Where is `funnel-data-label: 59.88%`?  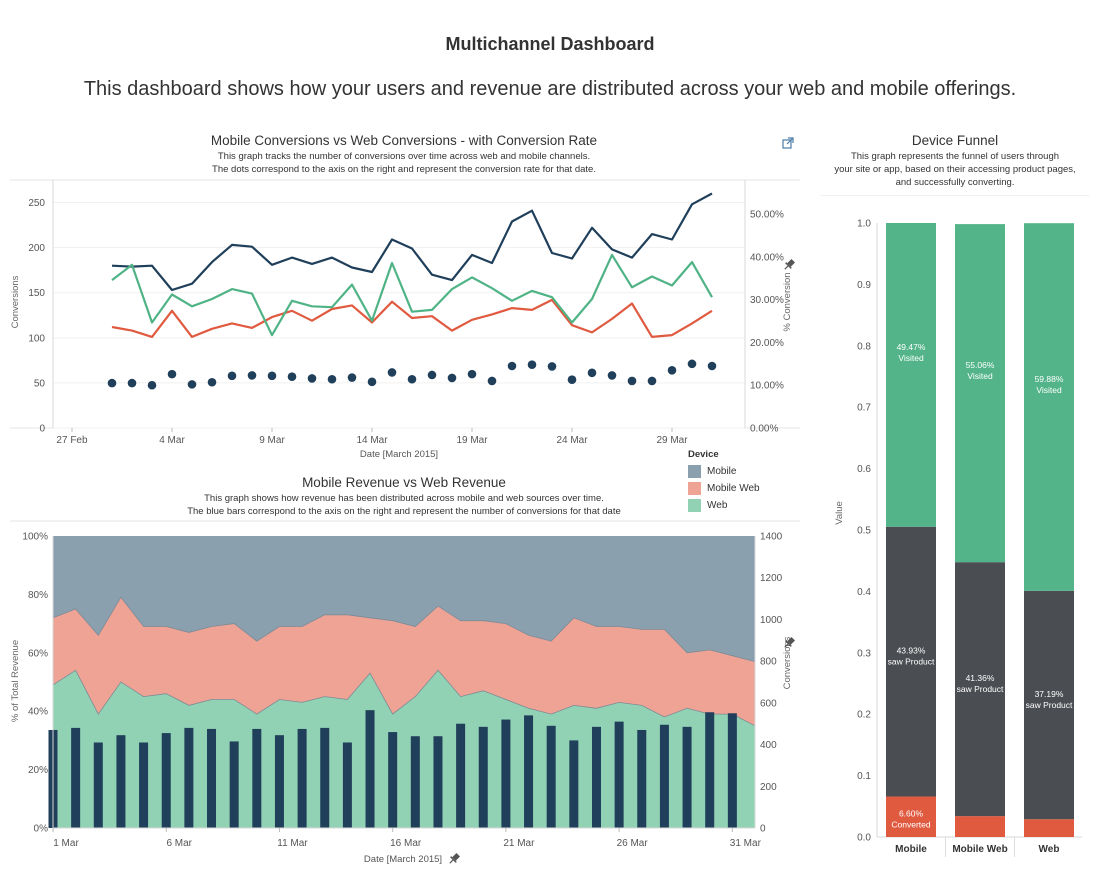
funnel-data-label: 59.88% is located at coordinates (1049, 379).